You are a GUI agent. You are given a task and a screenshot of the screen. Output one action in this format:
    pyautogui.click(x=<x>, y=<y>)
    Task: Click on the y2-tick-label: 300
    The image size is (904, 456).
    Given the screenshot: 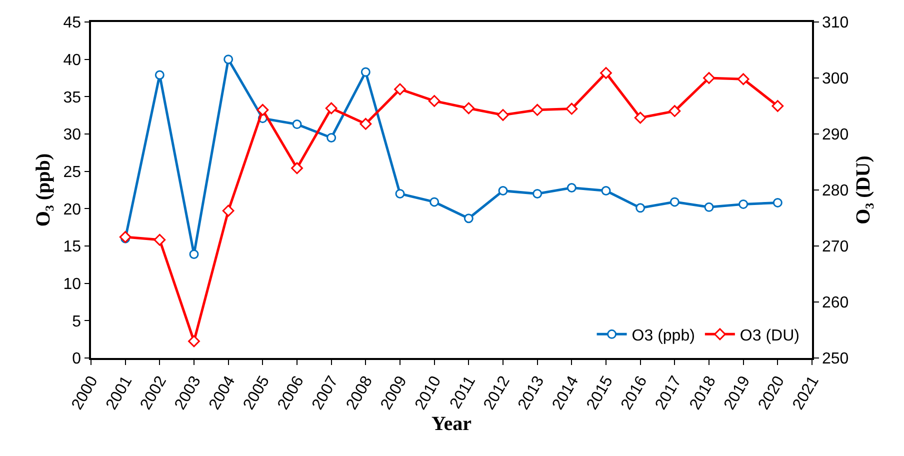 What is the action you would take?
    pyautogui.click(x=835, y=79)
    